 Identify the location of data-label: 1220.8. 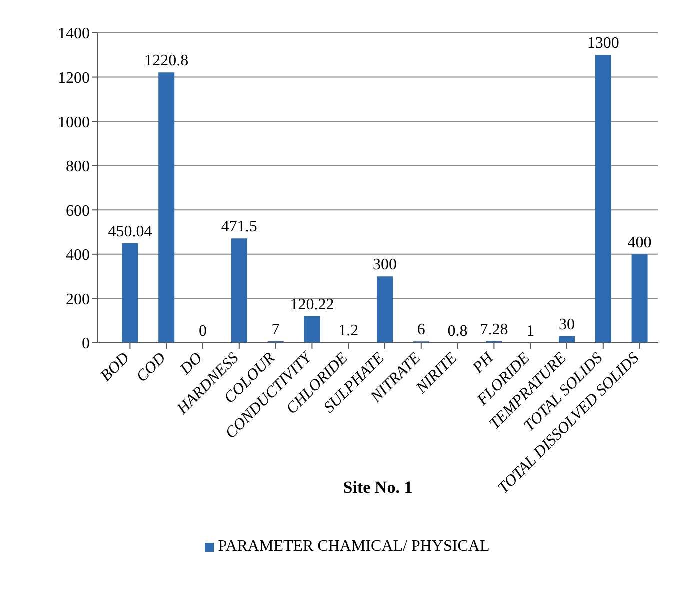
(166, 61).